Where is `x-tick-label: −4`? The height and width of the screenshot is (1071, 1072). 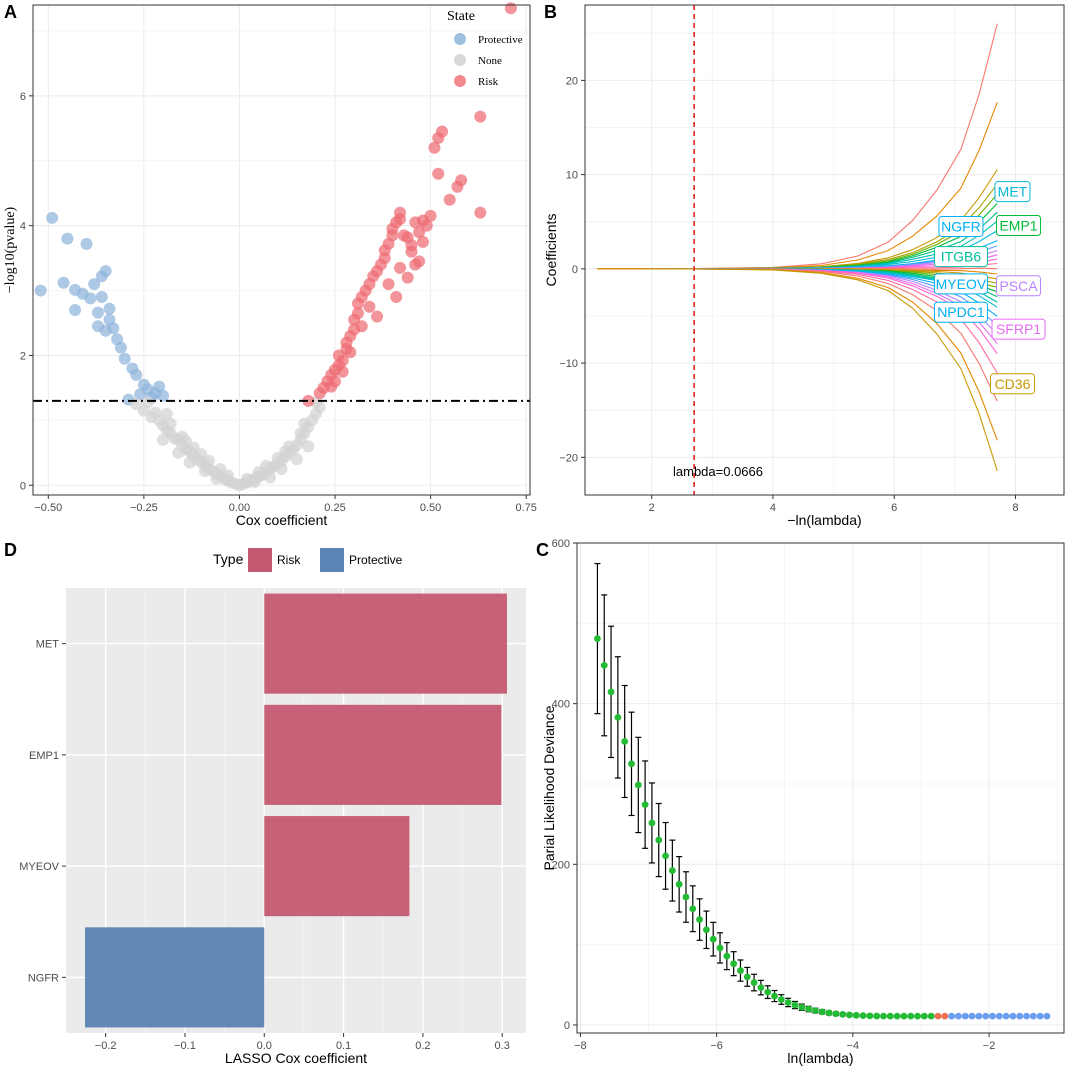 x-tick-label: −4 is located at coordinates (853, 1046).